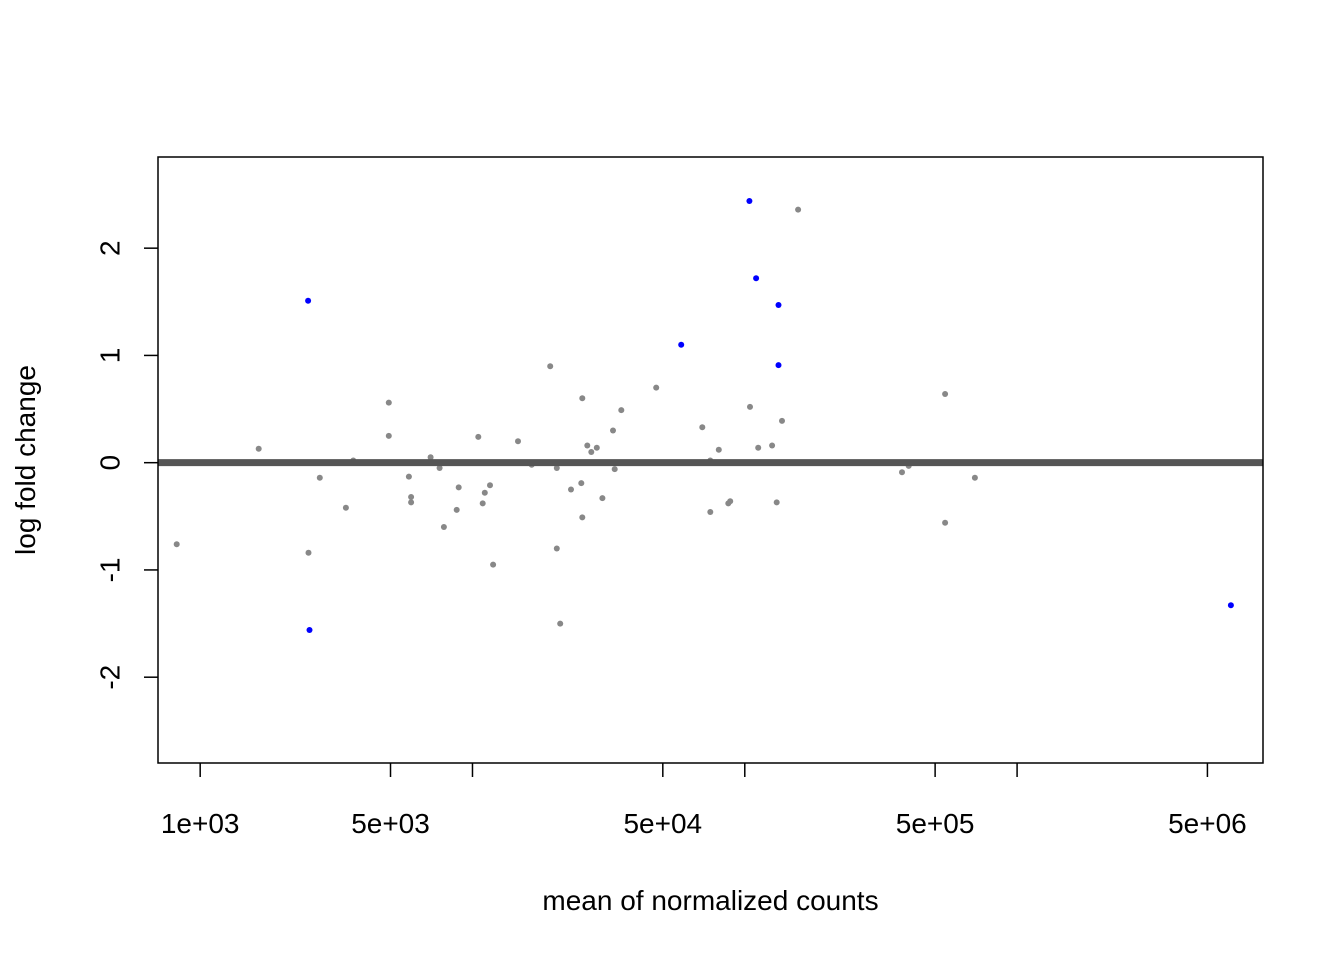 The width and height of the screenshot is (1344, 960). What do you see at coordinates (200, 823) in the screenshot?
I see `x-tick-label: 1e+03` at bounding box center [200, 823].